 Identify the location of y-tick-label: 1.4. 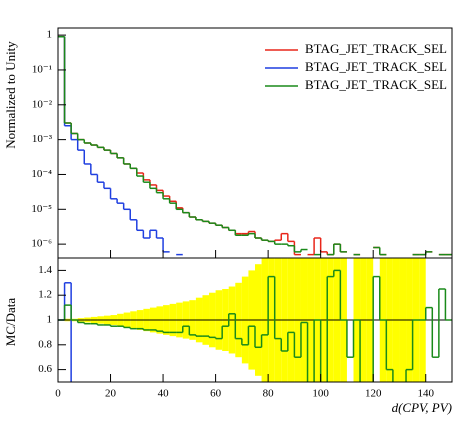
(45, 270).